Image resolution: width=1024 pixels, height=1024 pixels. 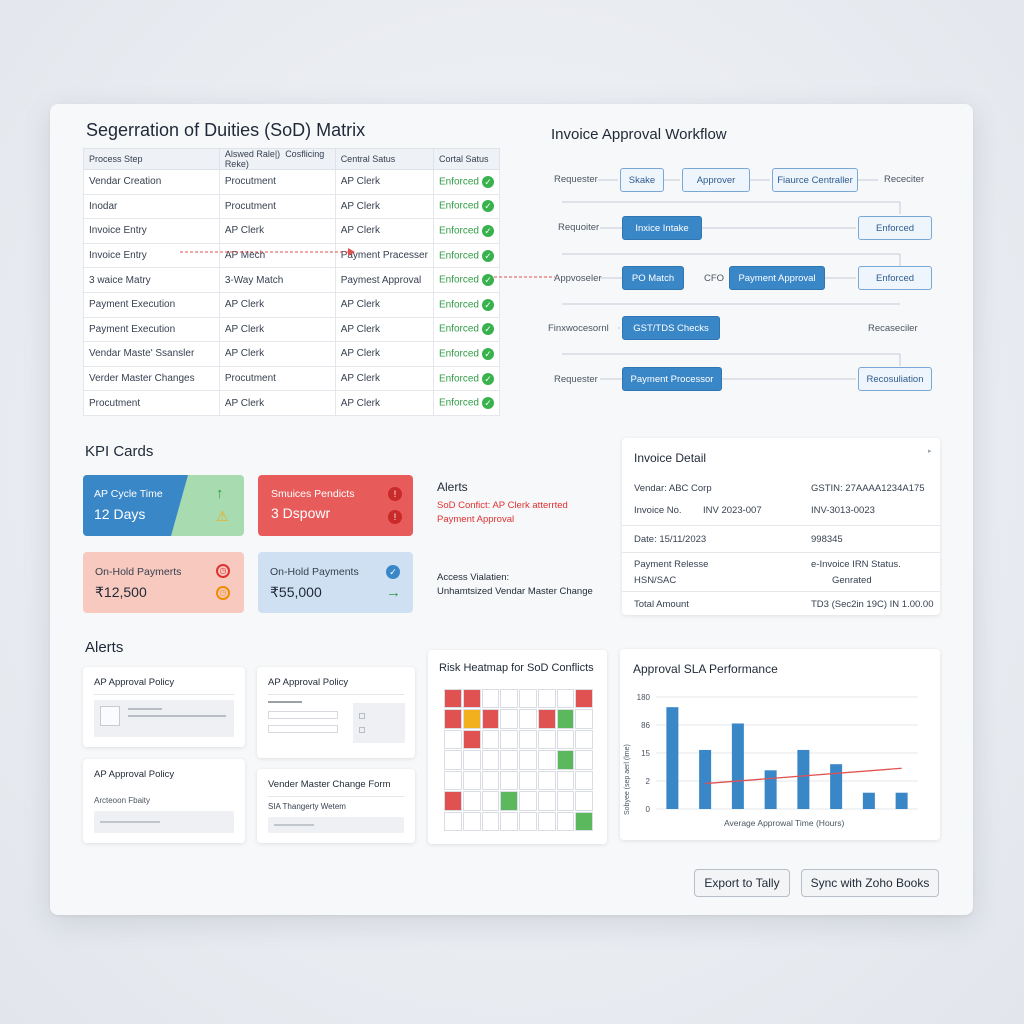 What do you see at coordinates (662, 228) in the screenshot?
I see `workflow-node: Inxice Intake` at bounding box center [662, 228].